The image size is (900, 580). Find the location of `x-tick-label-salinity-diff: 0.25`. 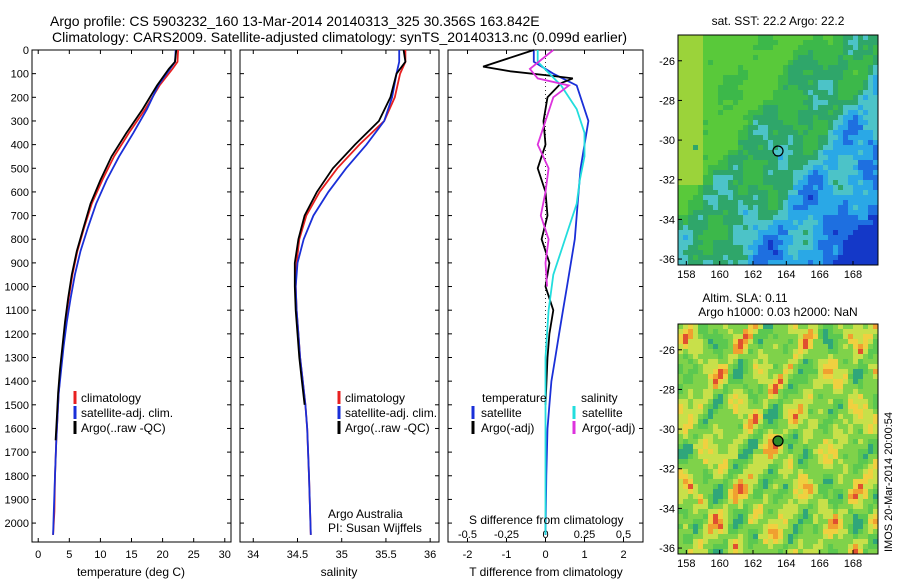

x-tick-label-salinity-diff: 0.25 is located at coordinates (584, 535).